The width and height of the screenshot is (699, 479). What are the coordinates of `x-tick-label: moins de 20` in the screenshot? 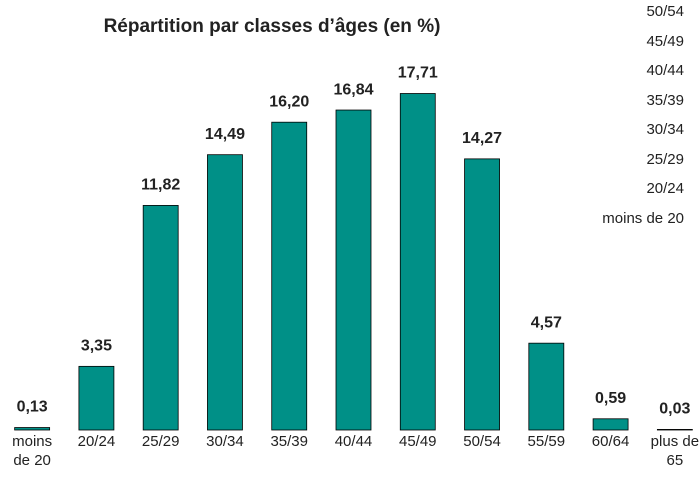 It's located at (32, 451).